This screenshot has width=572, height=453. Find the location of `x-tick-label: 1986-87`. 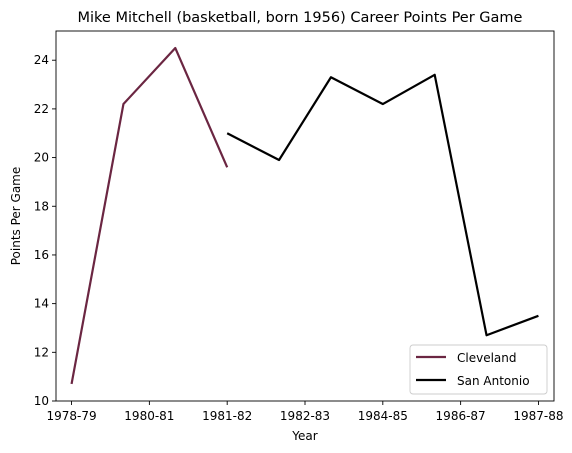

x-tick-label: 1986-87 is located at coordinates (461, 416).